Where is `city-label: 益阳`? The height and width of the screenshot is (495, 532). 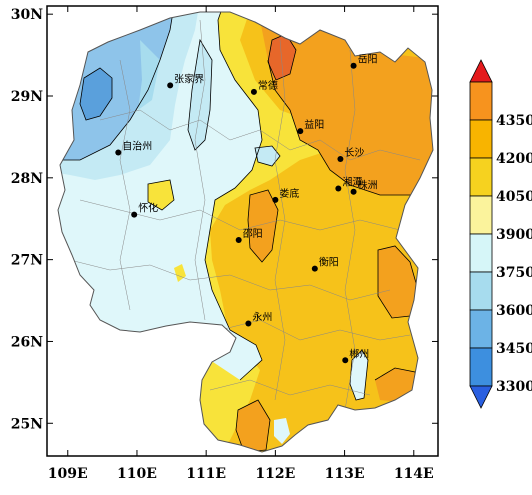
city-label: 益阳 is located at coordinates (314, 124).